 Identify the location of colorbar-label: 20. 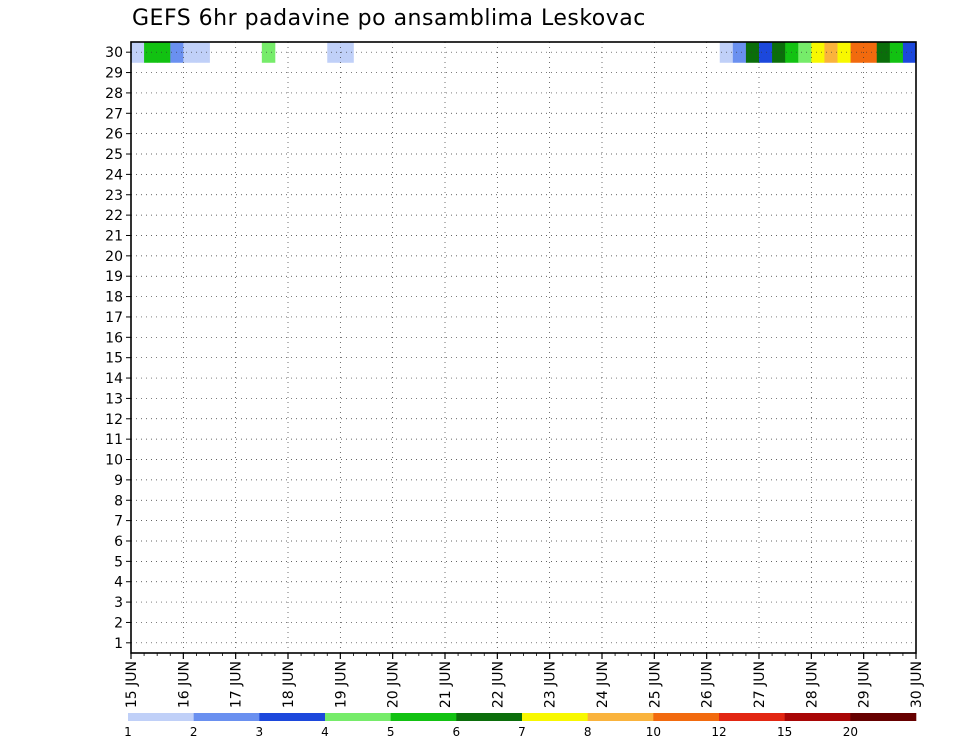
(850, 732).